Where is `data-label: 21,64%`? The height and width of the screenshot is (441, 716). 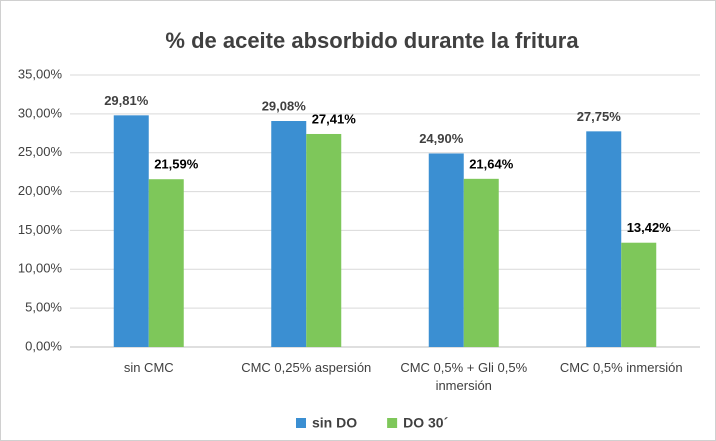 data-label: 21,64% is located at coordinates (491, 163).